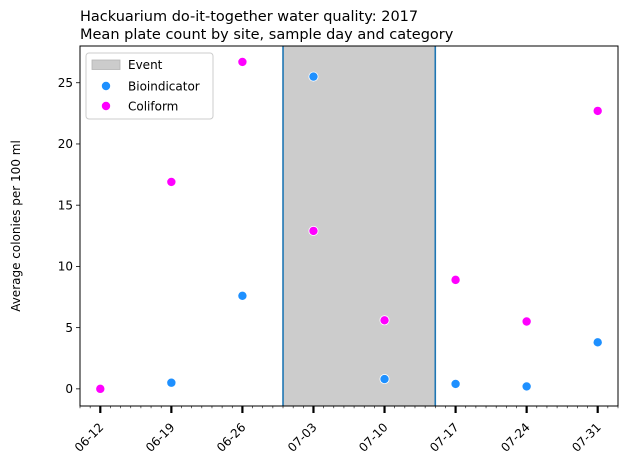 The width and height of the screenshot is (630, 470). What do you see at coordinates (153, 106) in the screenshot?
I see `legend-label-coliform: Coliform` at bounding box center [153, 106].